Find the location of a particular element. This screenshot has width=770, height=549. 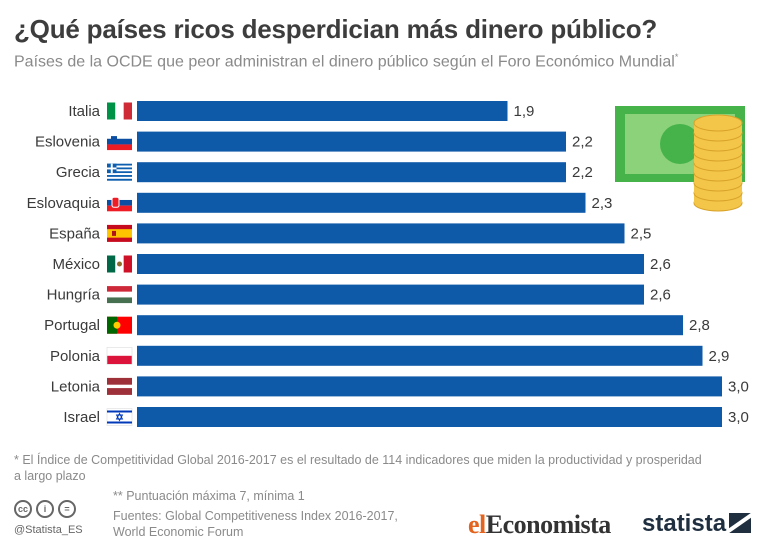

cc-icon: cc is located at coordinates (23, 509).